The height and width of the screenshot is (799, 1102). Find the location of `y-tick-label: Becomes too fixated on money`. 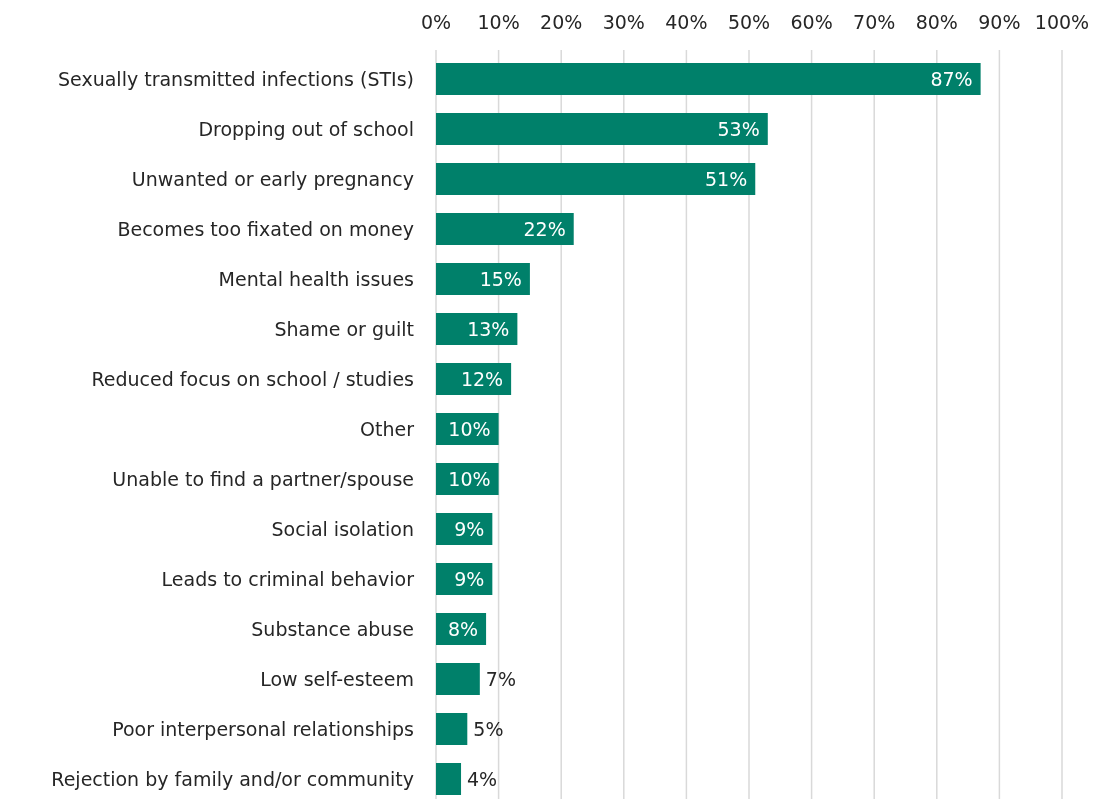

y-tick-label: Becomes too fixated on money is located at coordinates (265, 228).